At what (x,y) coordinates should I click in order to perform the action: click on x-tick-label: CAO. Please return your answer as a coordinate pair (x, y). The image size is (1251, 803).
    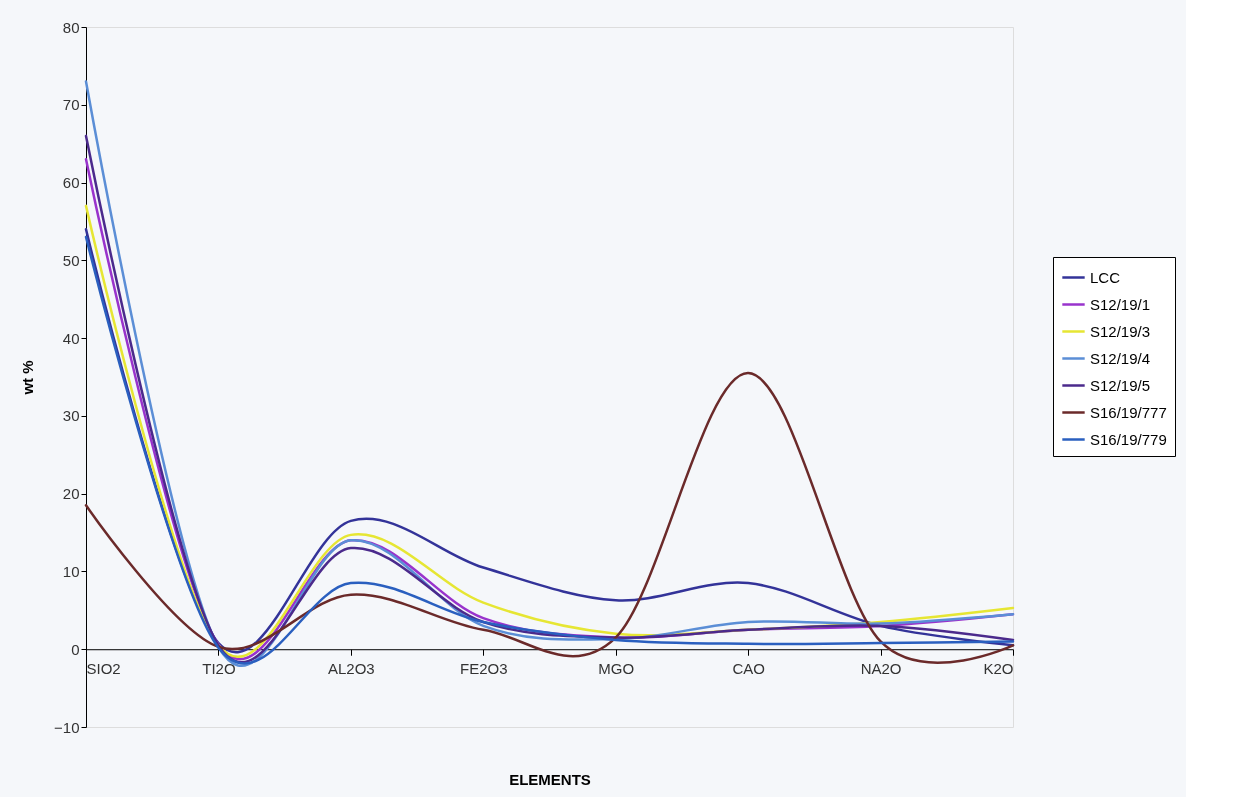
    Looking at the image, I should click on (748, 668).